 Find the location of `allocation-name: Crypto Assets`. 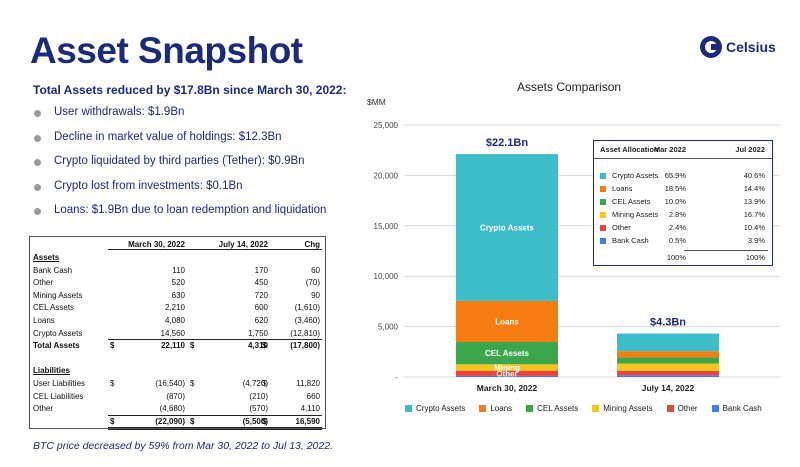

allocation-name: Crypto Assets is located at coordinates (635, 175).